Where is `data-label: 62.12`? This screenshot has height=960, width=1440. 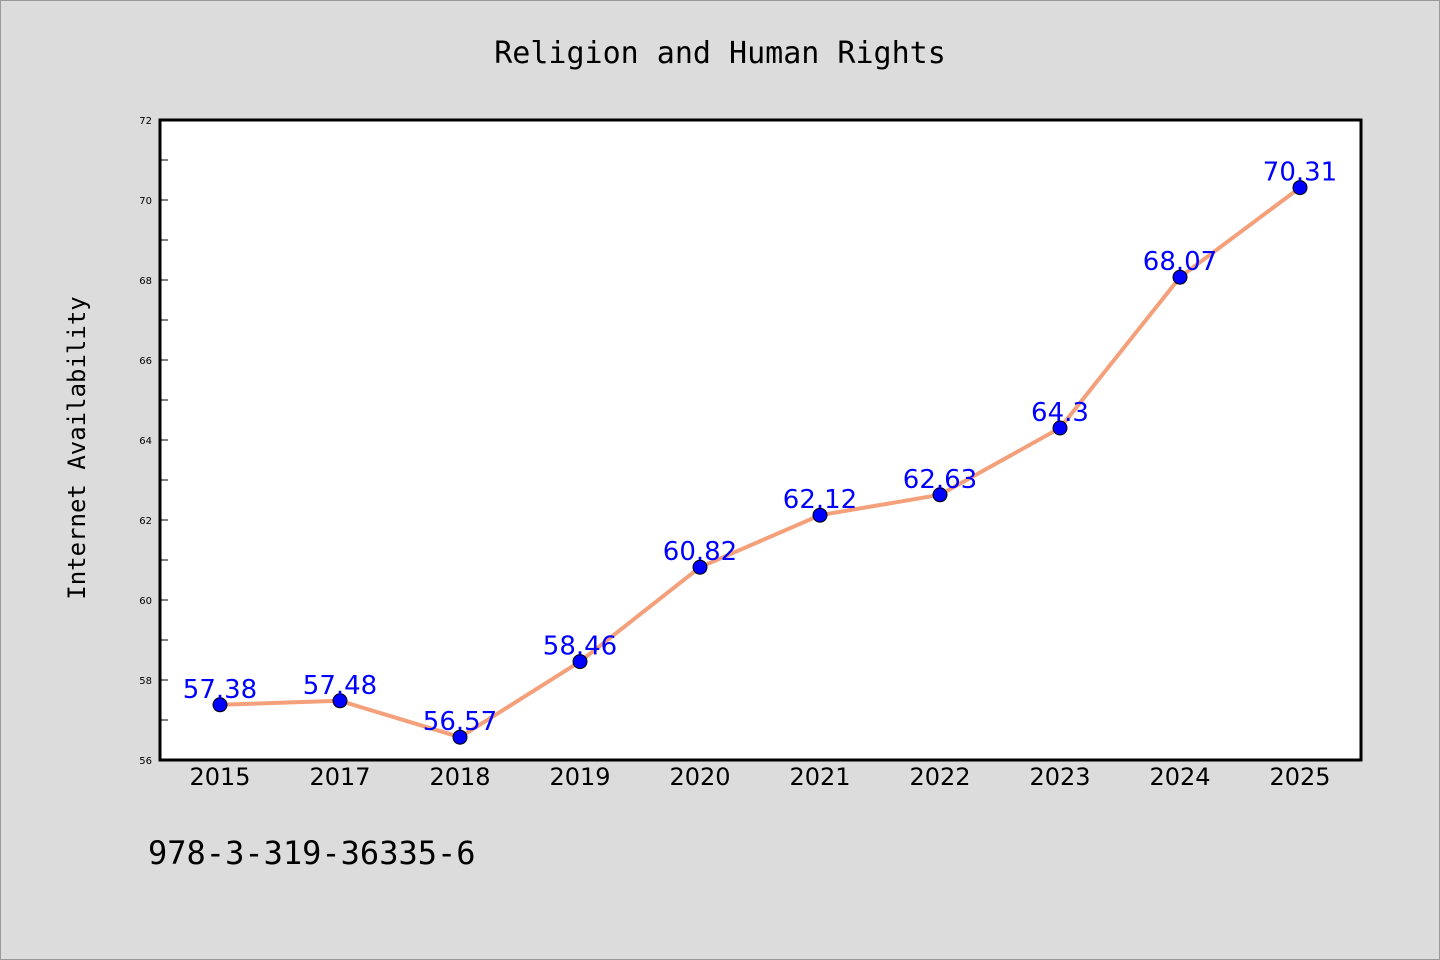 data-label: 62.12 is located at coordinates (820, 500).